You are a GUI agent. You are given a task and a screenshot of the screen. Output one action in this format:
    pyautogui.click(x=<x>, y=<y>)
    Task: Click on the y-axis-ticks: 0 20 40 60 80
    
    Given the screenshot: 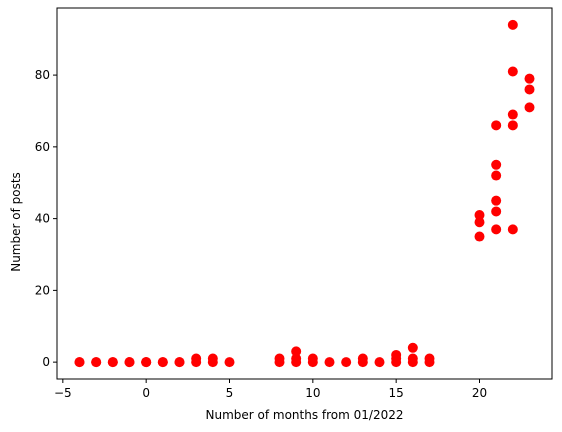 What is the action you would take?
    pyautogui.click(x=46, y=218)
    